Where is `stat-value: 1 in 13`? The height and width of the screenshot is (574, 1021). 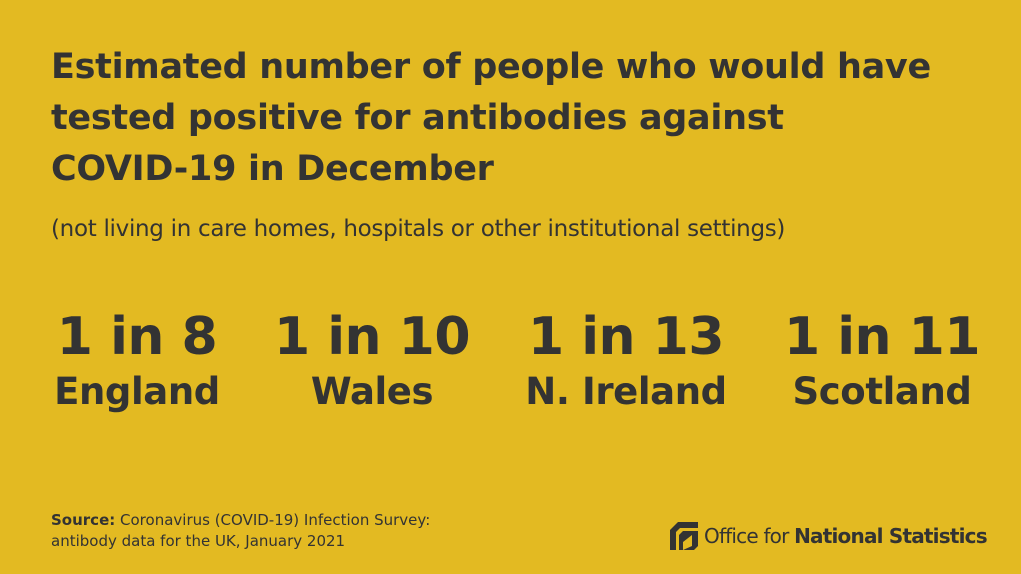
stat-value: 1 in 13 is located at coordinates (626, 337).